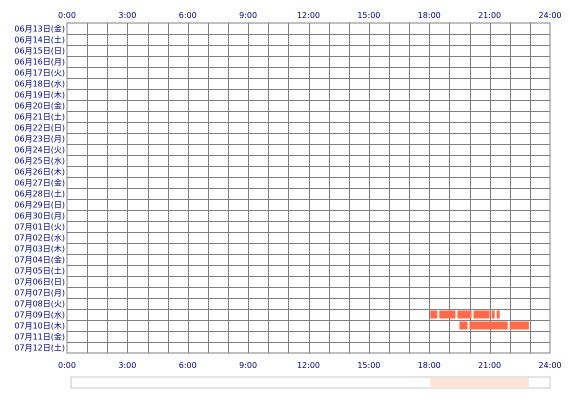 The image size is (570, 404). I want to click on row-label: 07月02日(水), so click(39, 238).